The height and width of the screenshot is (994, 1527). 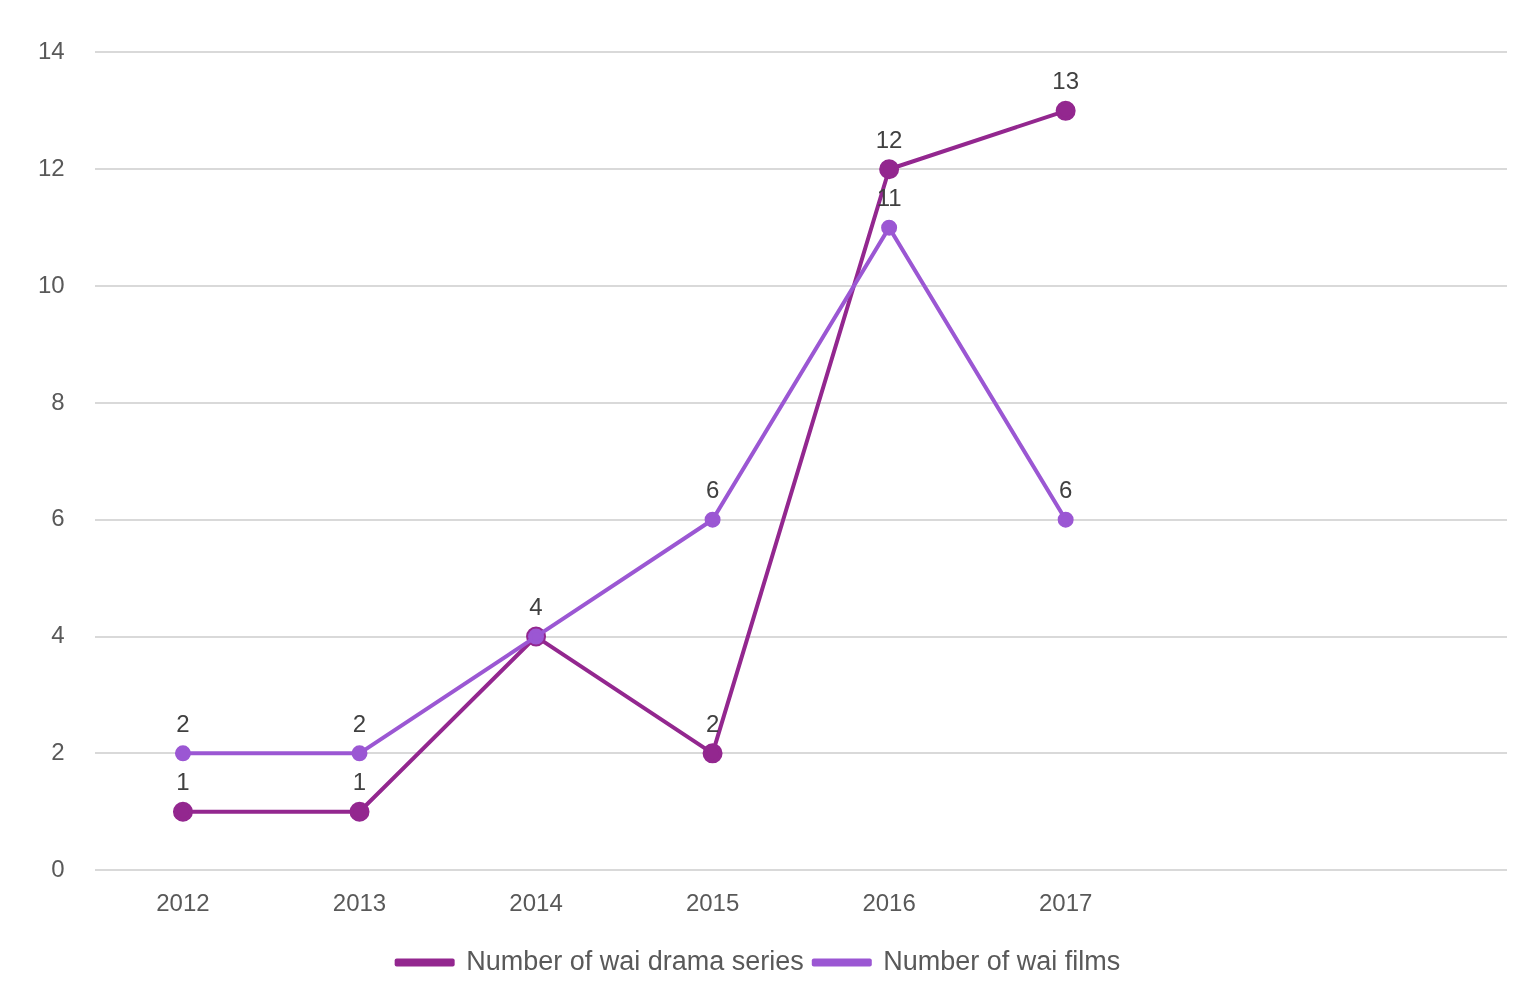 What do you see at coordinates (51, 51) in the screenshot?
I see `y-tick-label: 14` at bounding box center [51, 51].